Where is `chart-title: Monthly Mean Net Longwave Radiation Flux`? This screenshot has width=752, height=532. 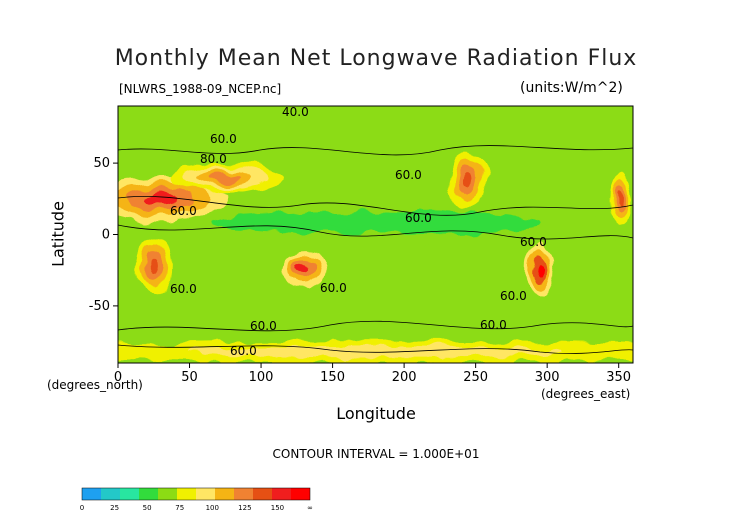
chart-title: Monthly Mean Net Longwave Radiation Flux is located at coordinates (376, 58).